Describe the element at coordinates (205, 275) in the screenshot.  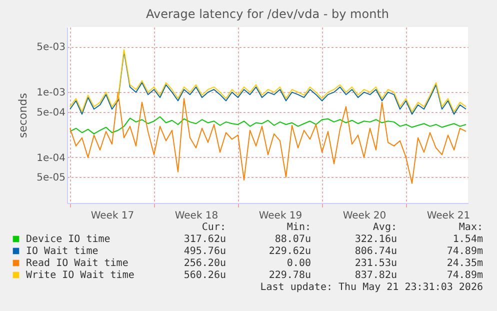
I see `text: 560.26u` at that location.